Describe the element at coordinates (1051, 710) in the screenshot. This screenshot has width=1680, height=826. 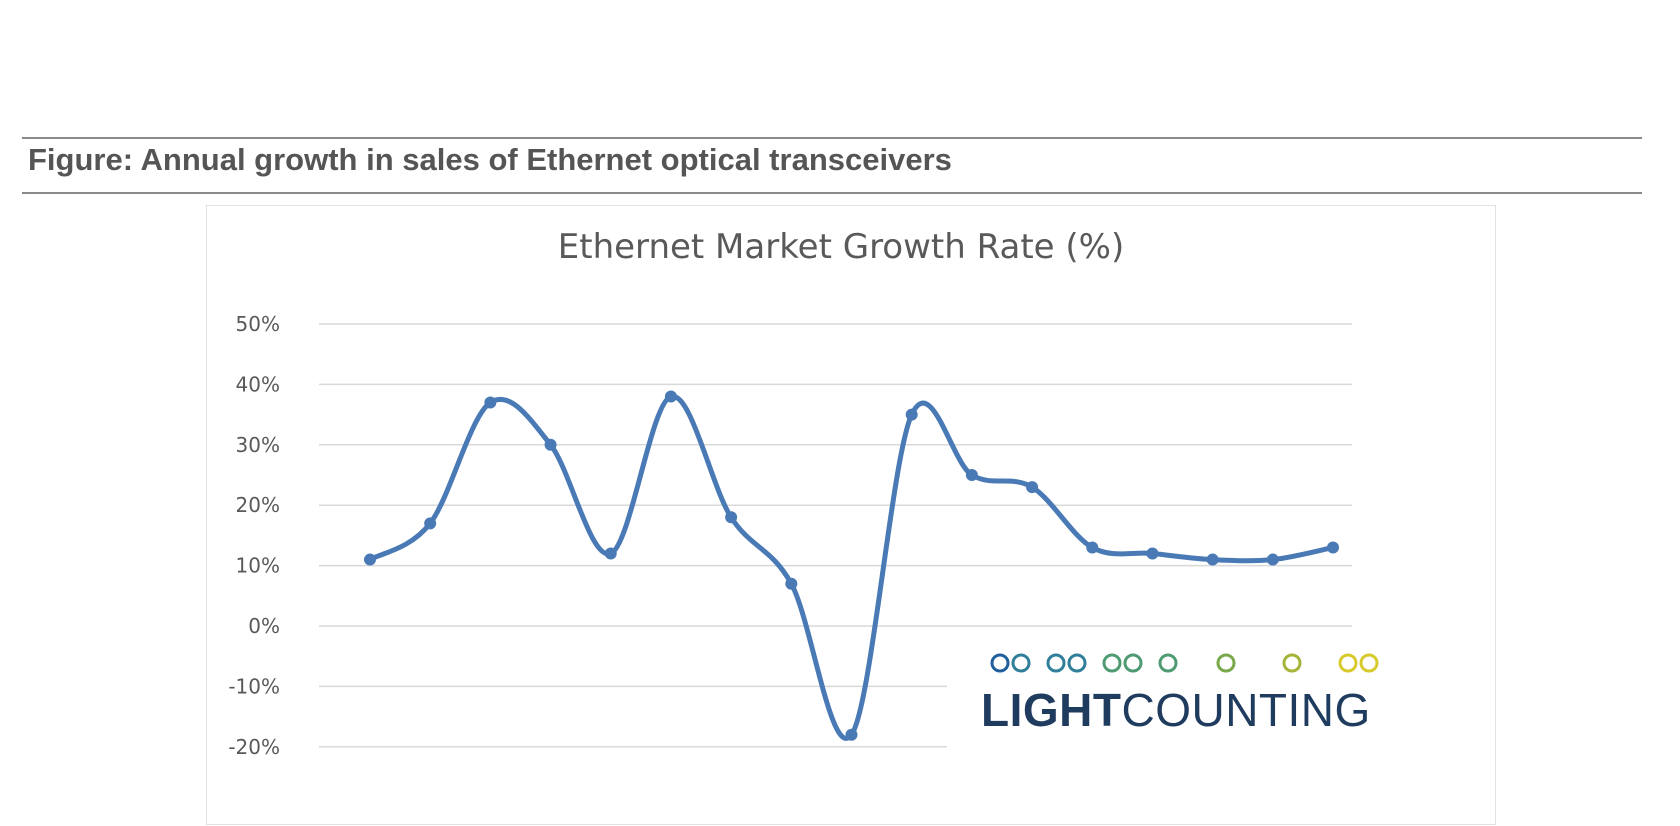
I see `logo-text-light: LIGHT` at that location.